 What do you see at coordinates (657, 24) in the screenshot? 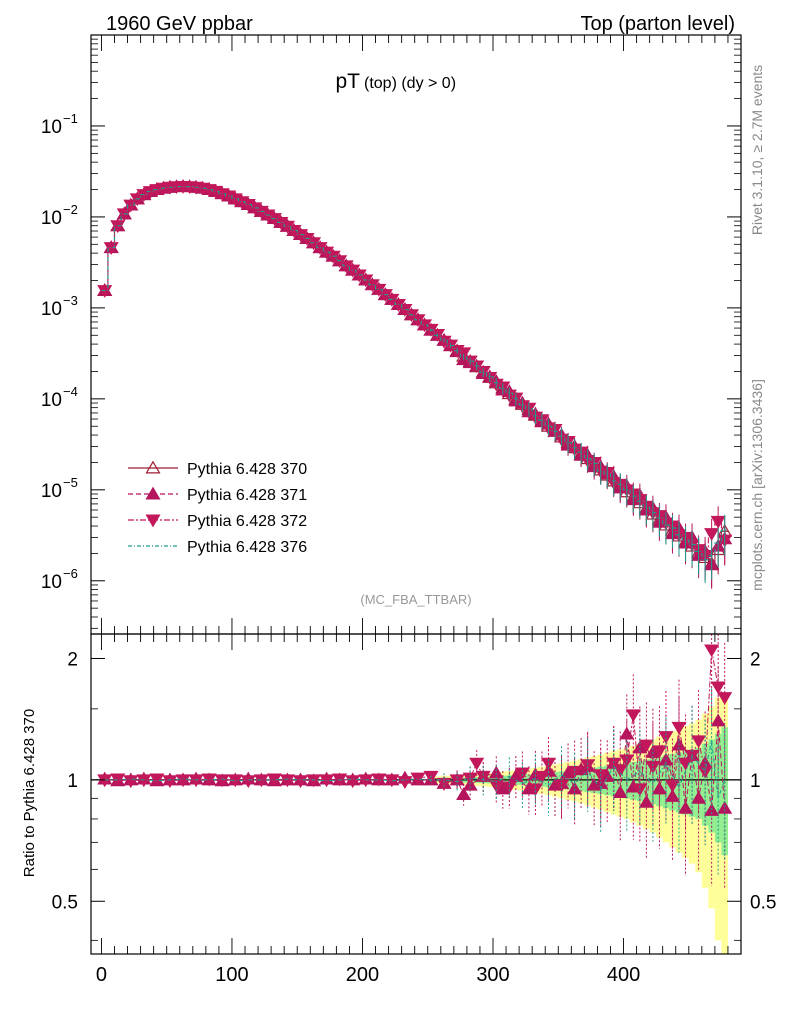
I see `header-right-label: Top (parton level)` at bounding box center [657, 24].